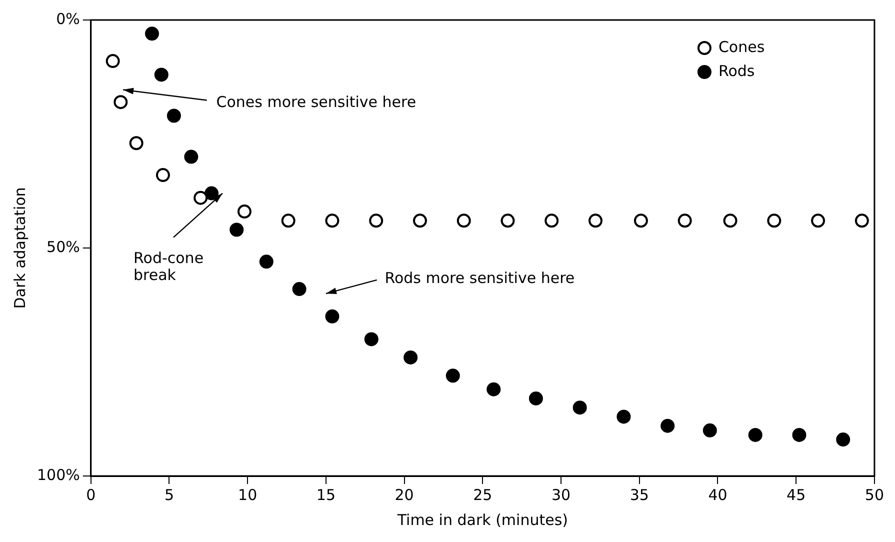 Image resolution: width=895 pixels, height=542 pixels. Describe the element at coordinates (639, 495) in the screenshot. I see `x-tick-label: 35` at that location.